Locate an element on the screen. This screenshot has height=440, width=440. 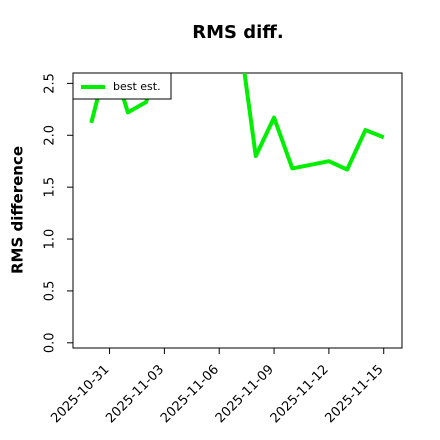
legend-label: best est. is located at coordinates (137, 86).